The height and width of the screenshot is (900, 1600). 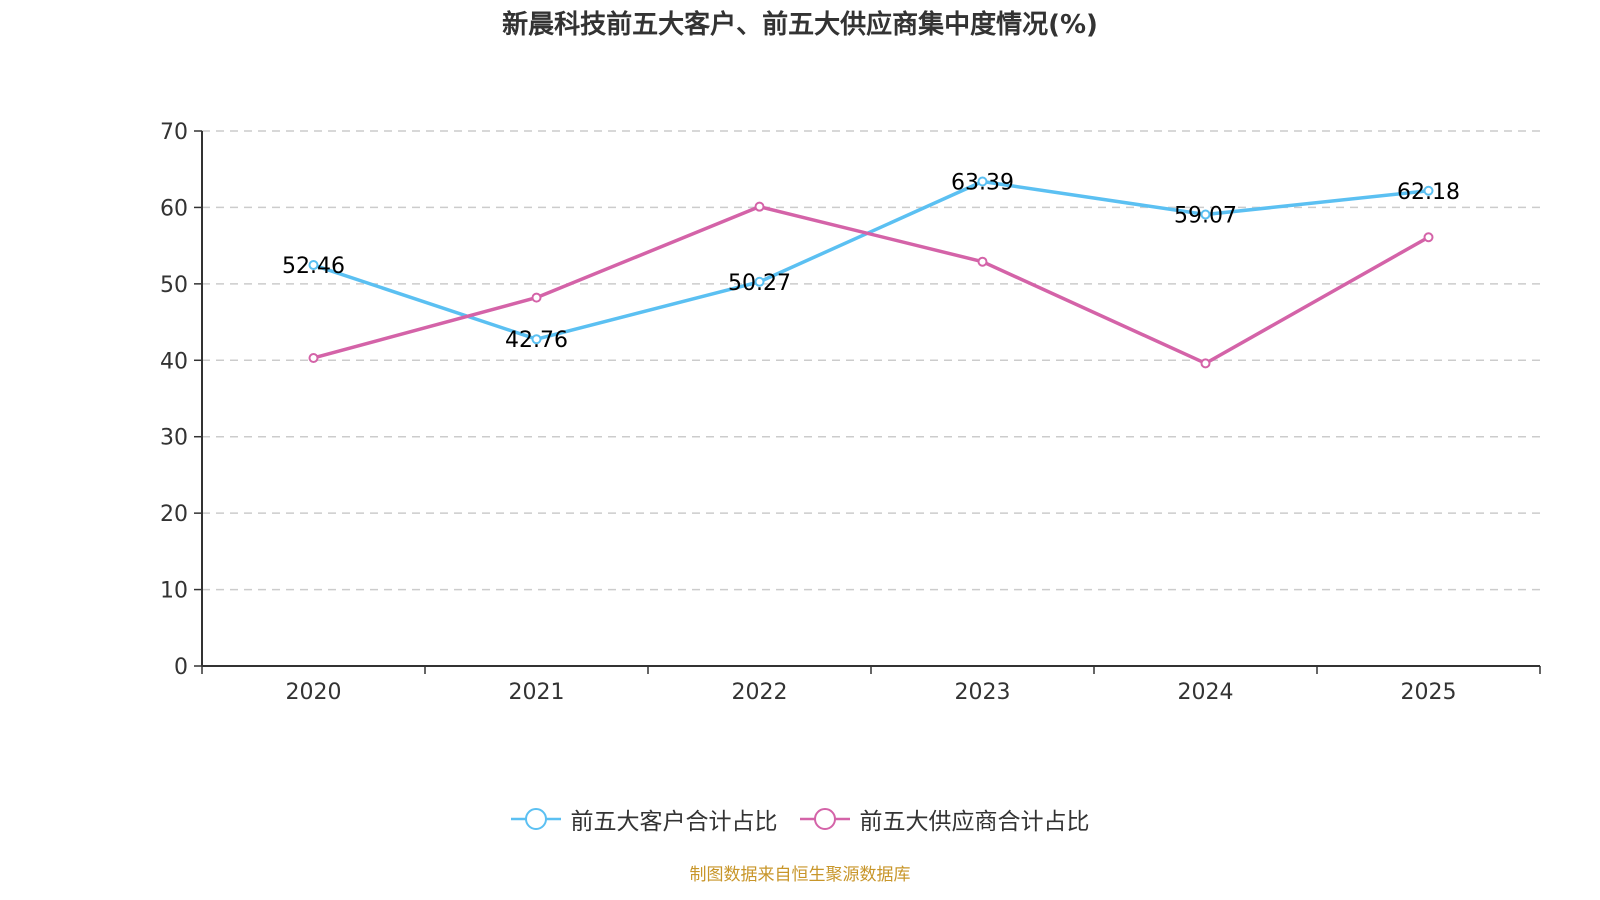 What do you see at coordinates (1206, 692) in the screenshot?
I see `x-tick-label: 2024` at bounding box center [1206, 692].